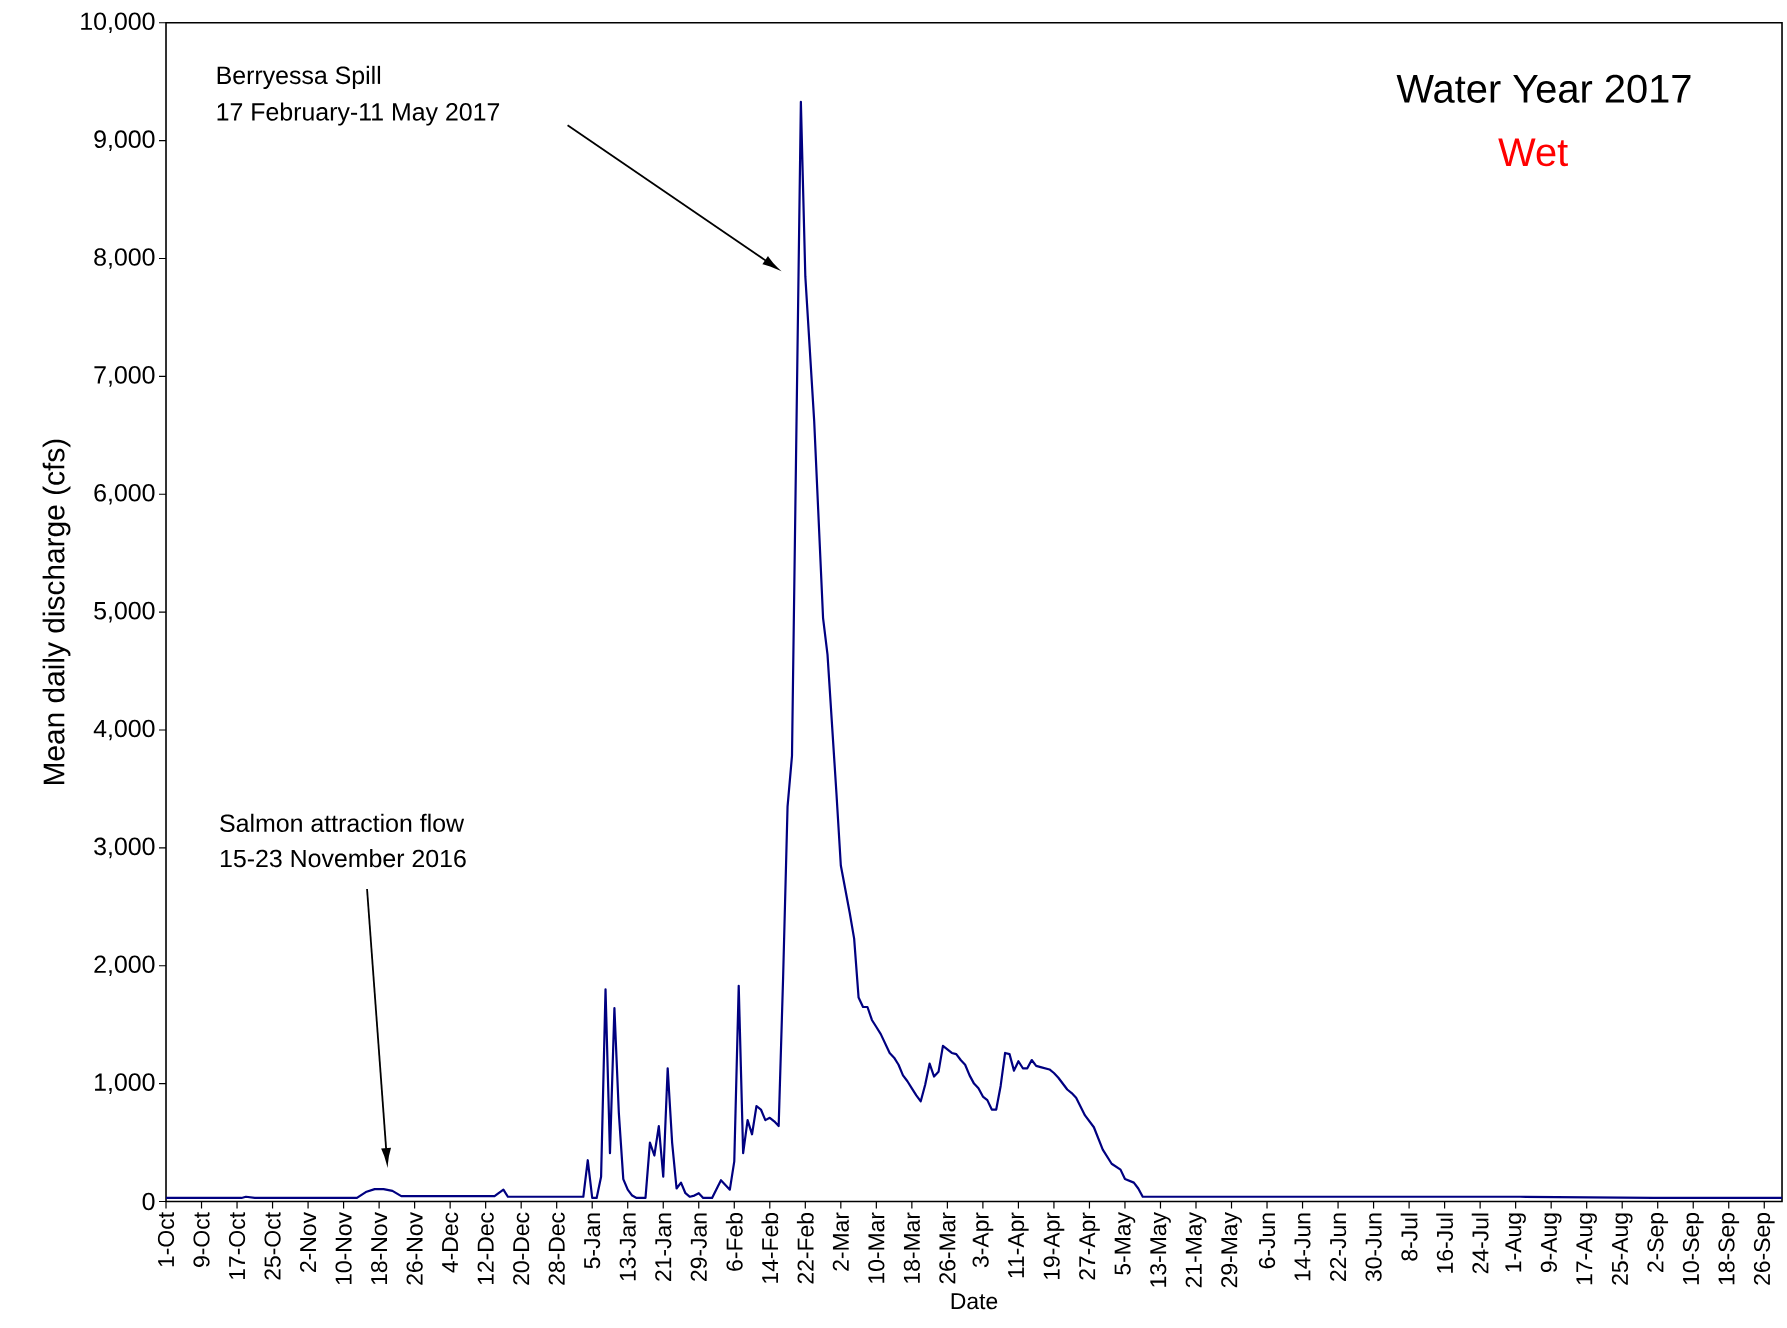 The height and width of the screenshot is (1328, 1787). What do you see at coordinates (124, 848) in the screenshot?
I see `y-tick-label: 3,000` at bounding box center [124, 848].